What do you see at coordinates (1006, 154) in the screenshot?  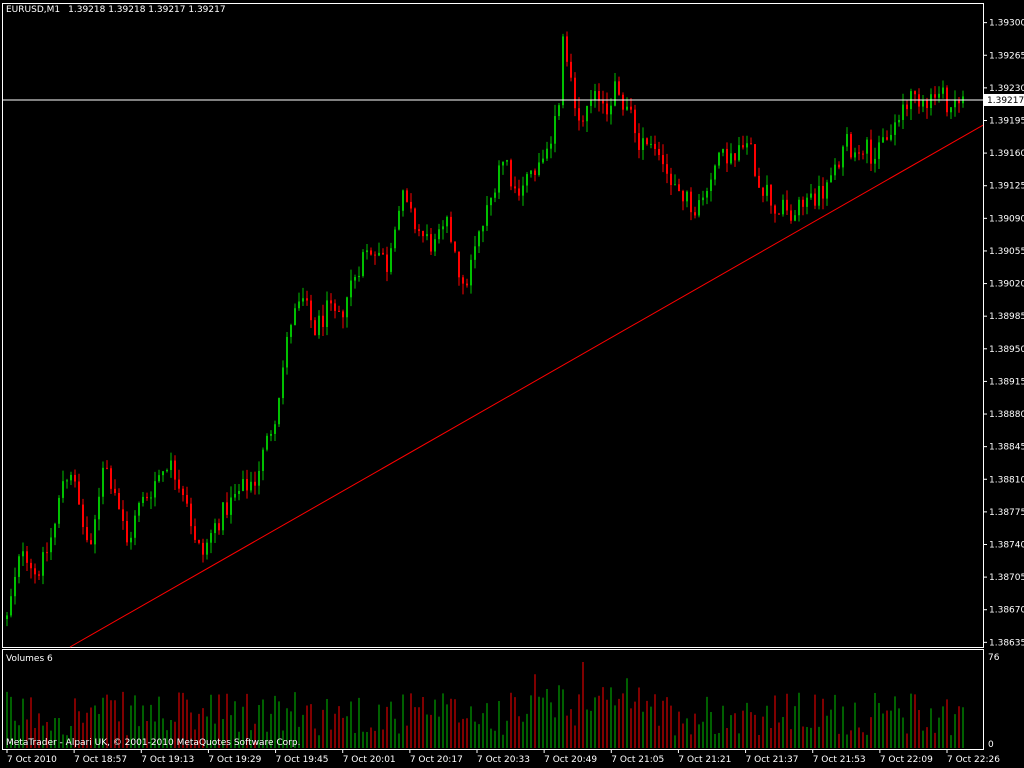 I see `price-tick-label: 1.39160` at bounding box center [1006, 154].